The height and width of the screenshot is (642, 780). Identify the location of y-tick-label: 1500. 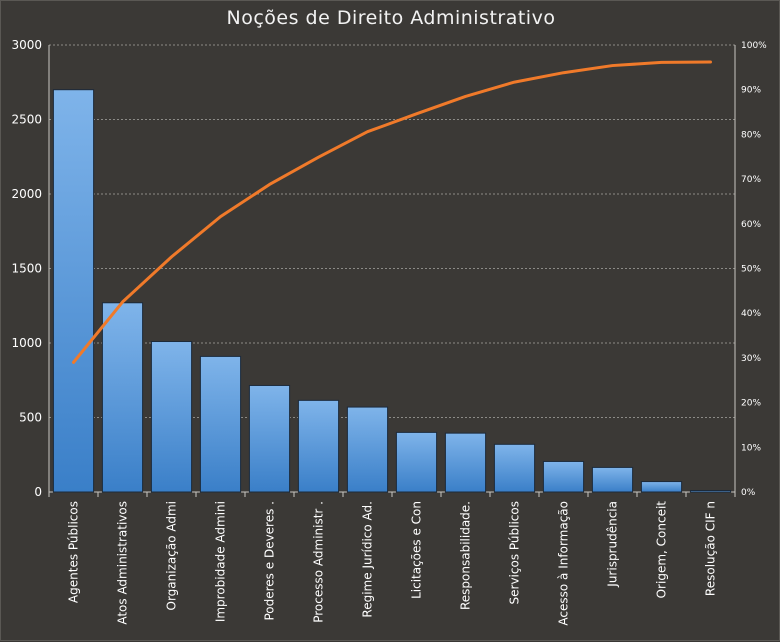
(26, 269).